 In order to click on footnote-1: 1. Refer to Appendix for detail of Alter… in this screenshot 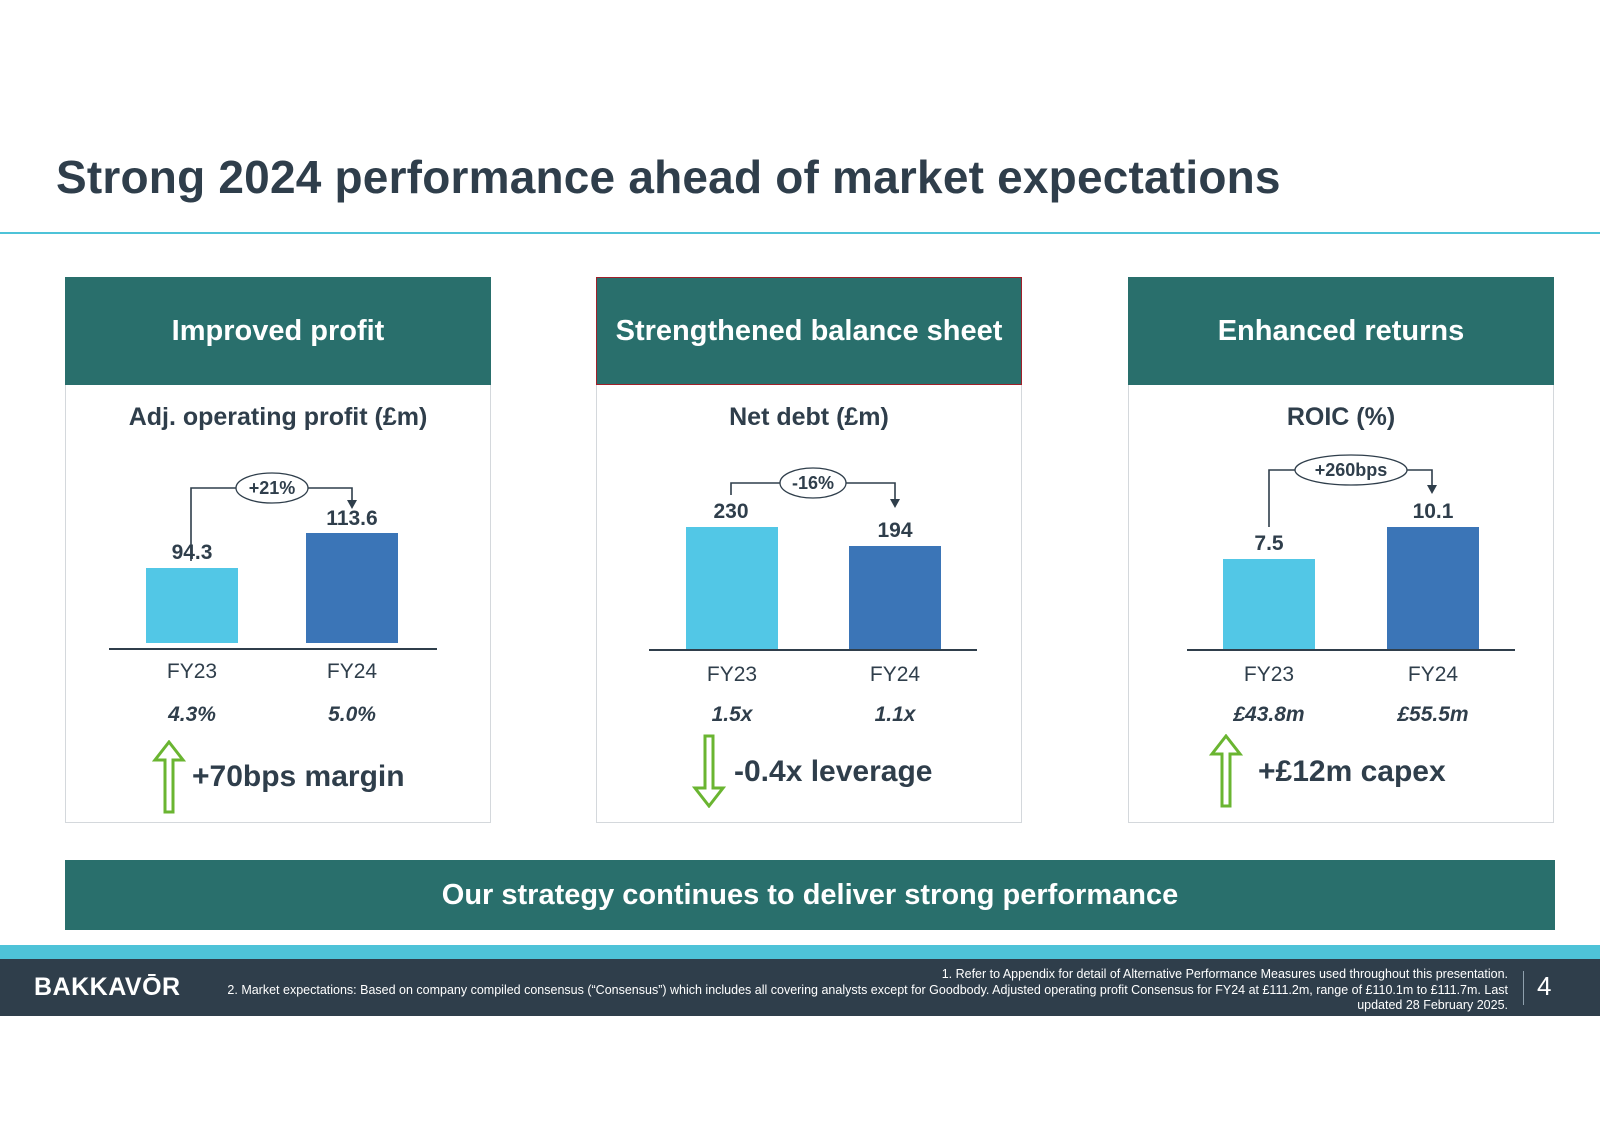, I will do `click(1224, 974)`.